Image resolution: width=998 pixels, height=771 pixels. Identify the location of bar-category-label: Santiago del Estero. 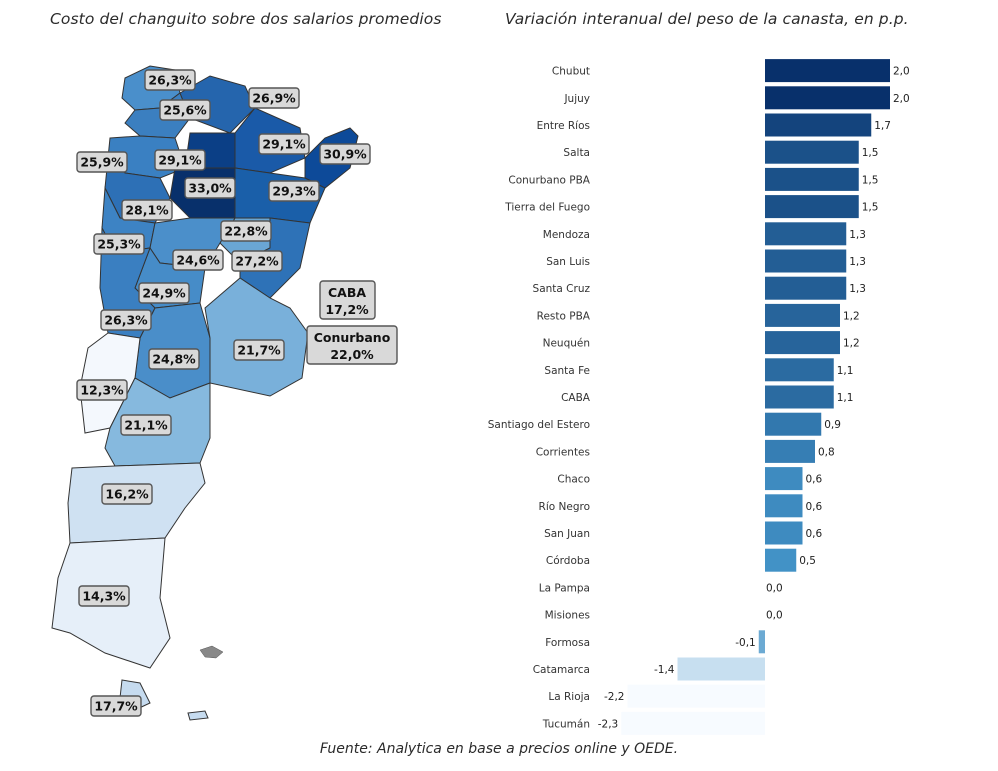
(539, 425).